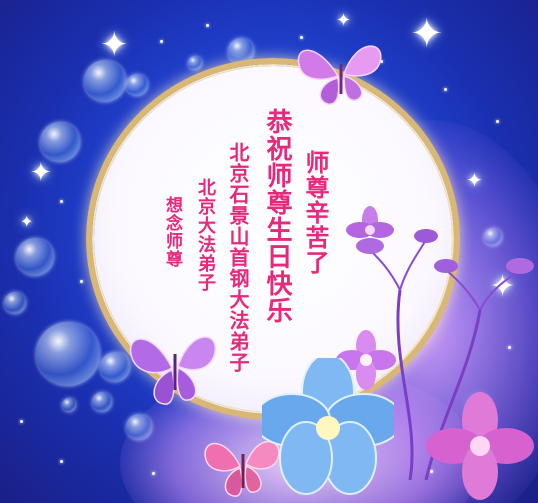  Describe the element at coordinates (277, 216) in the screenshot. I see `greeting-line-2: 恭祝师尊生日快乐` at that location.